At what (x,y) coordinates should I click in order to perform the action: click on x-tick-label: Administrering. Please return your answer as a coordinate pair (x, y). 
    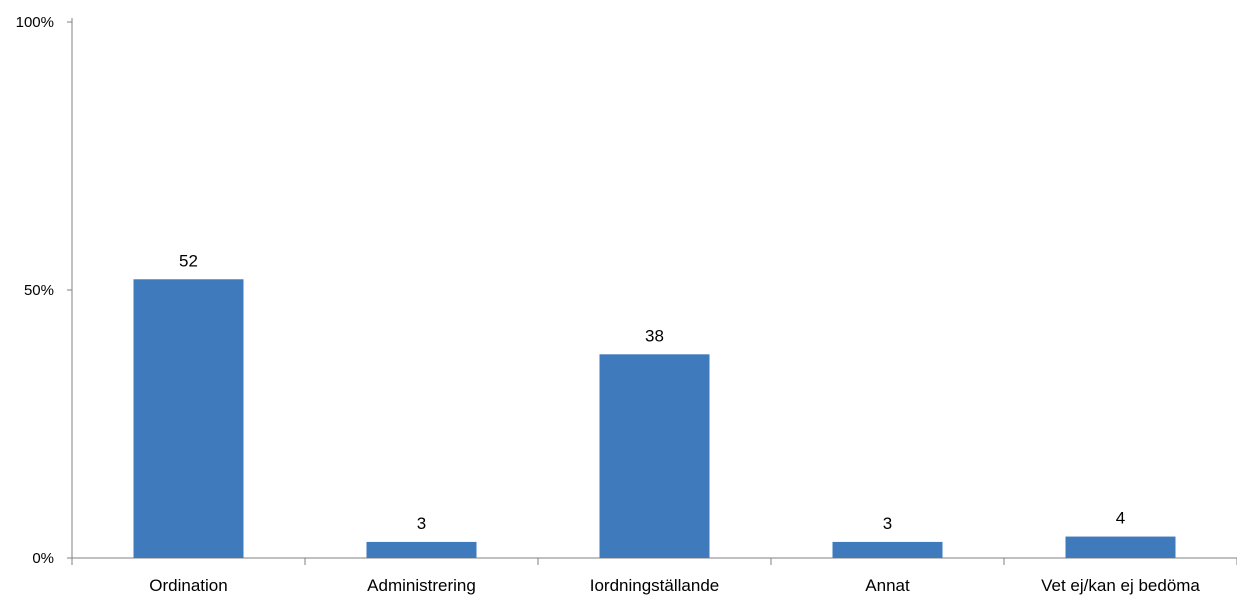
    Looking at the image, I should click on (421, 585).